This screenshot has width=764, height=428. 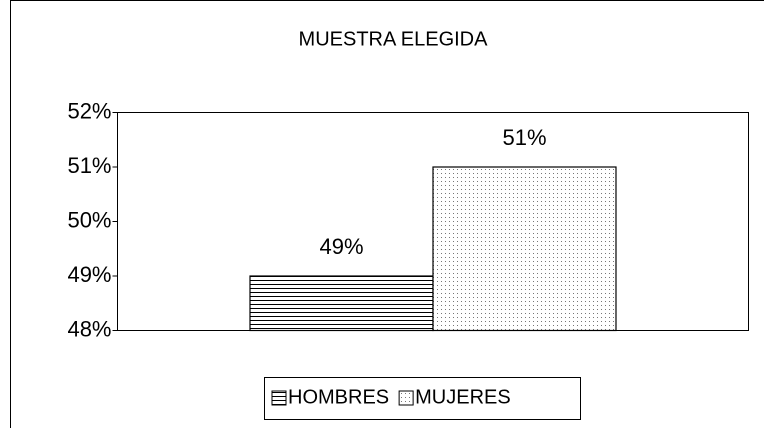 What do you see at coordinates (89, 110) in the screenshot?
I see `y-tick-label: 52%` at bounding box center [89, 110].